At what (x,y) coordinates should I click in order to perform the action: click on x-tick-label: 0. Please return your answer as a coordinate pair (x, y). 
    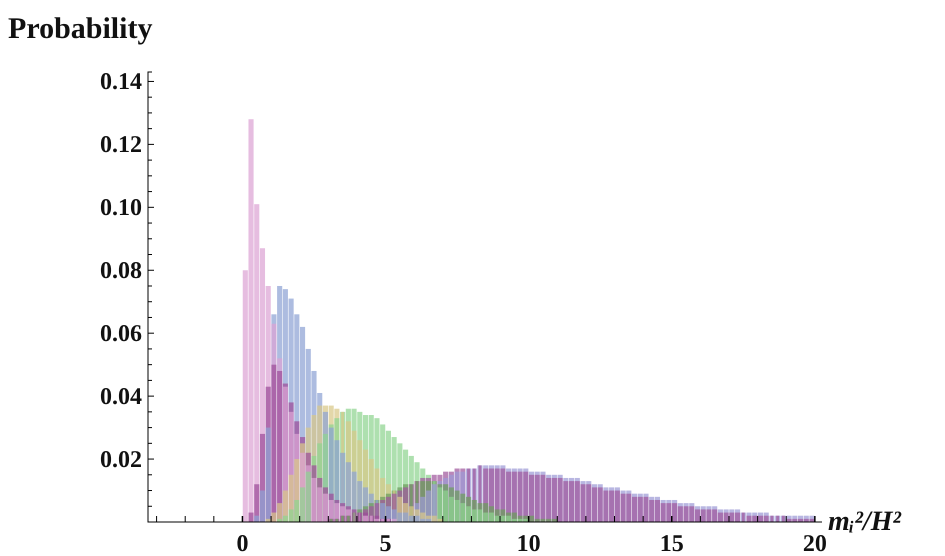
    Looking at the image, I should click on (242, 543).